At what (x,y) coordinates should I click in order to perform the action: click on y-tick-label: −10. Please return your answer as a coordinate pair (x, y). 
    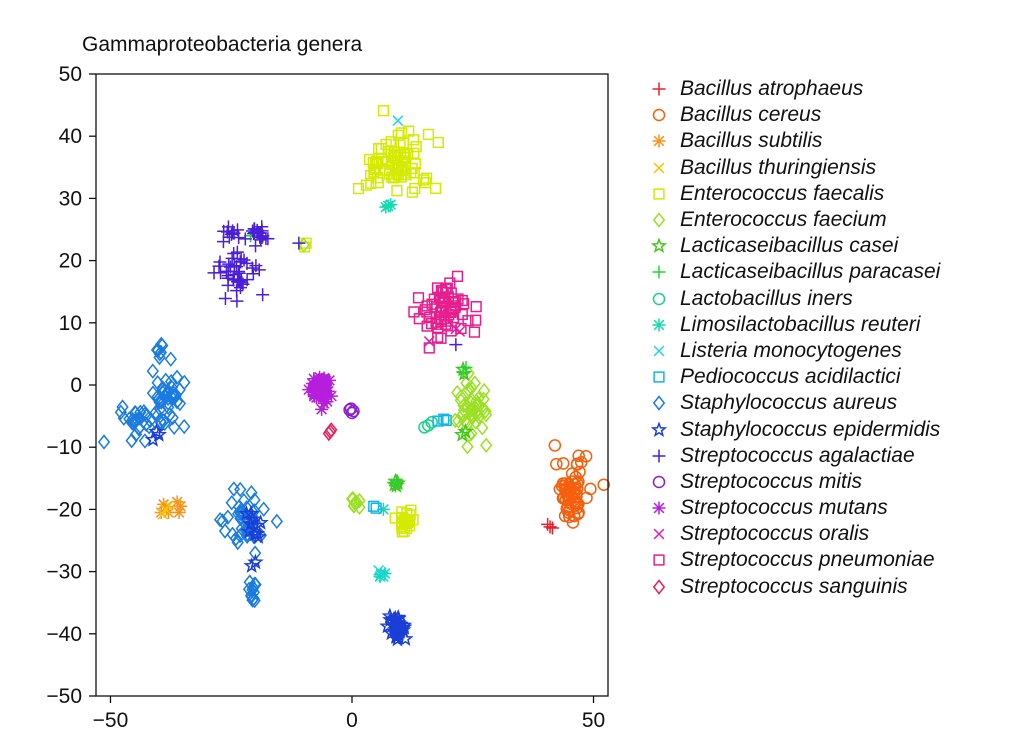
    Looking at the image, I should click on (64, 447).